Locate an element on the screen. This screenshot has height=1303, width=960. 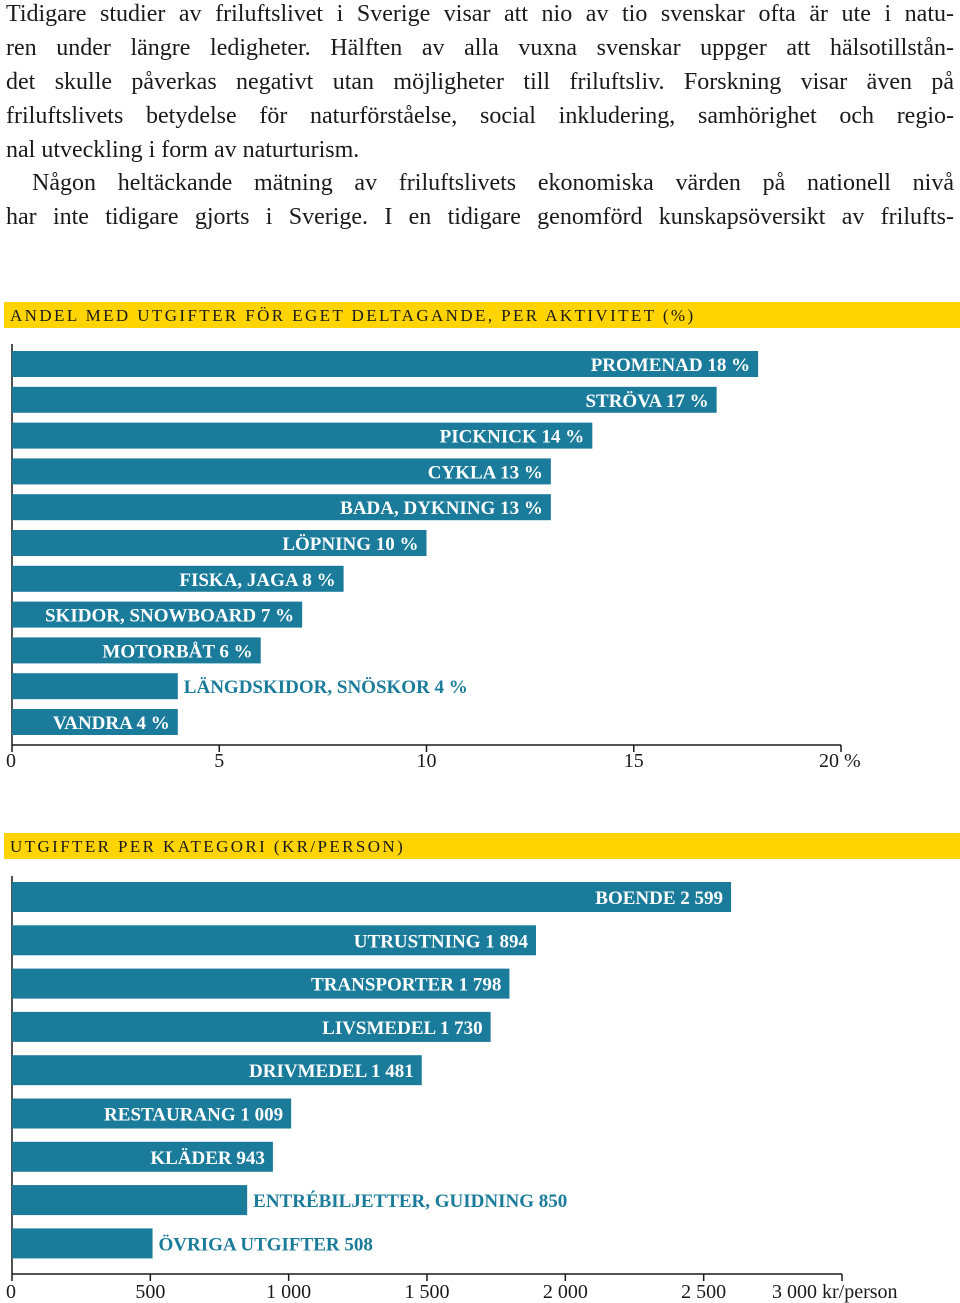
x-tick-label: 20 % is located at coordinates (840, 761).